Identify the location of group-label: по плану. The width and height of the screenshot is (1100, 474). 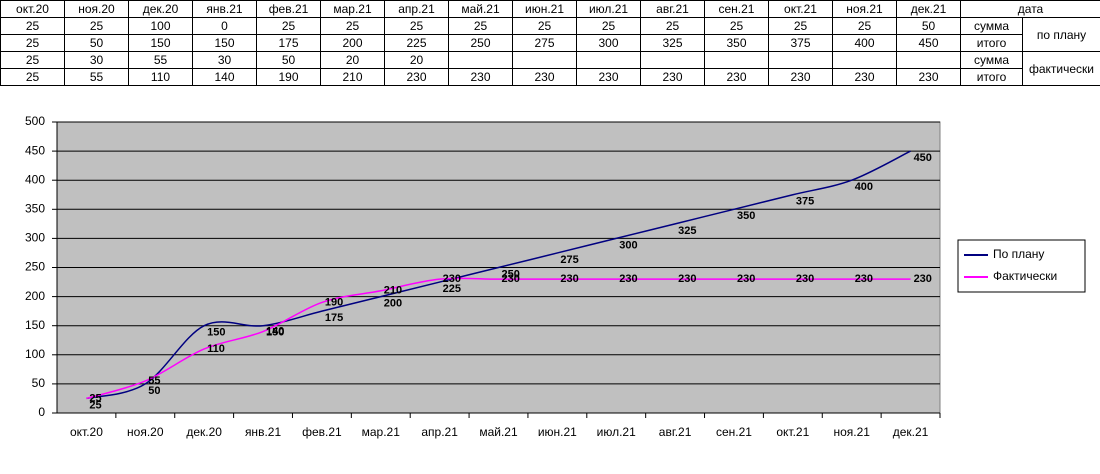
(1060, 34).